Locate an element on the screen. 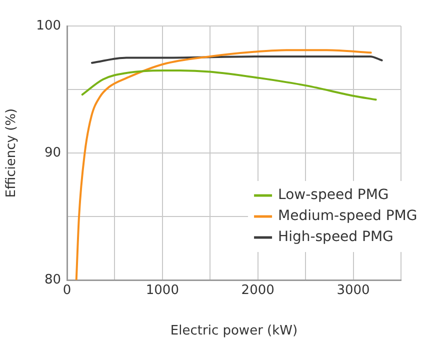 This screenshot has height=347, width=429. y-tick-label: 90 is located at coordinates (52, 152).